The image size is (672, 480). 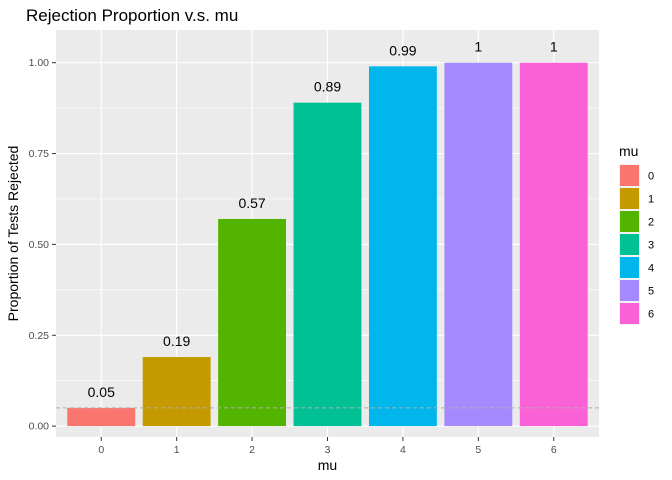 What do you see at coordinates (554, 450) in the screenshot?
I see `x-tick-label: 6` at bounding box center [554, 450].